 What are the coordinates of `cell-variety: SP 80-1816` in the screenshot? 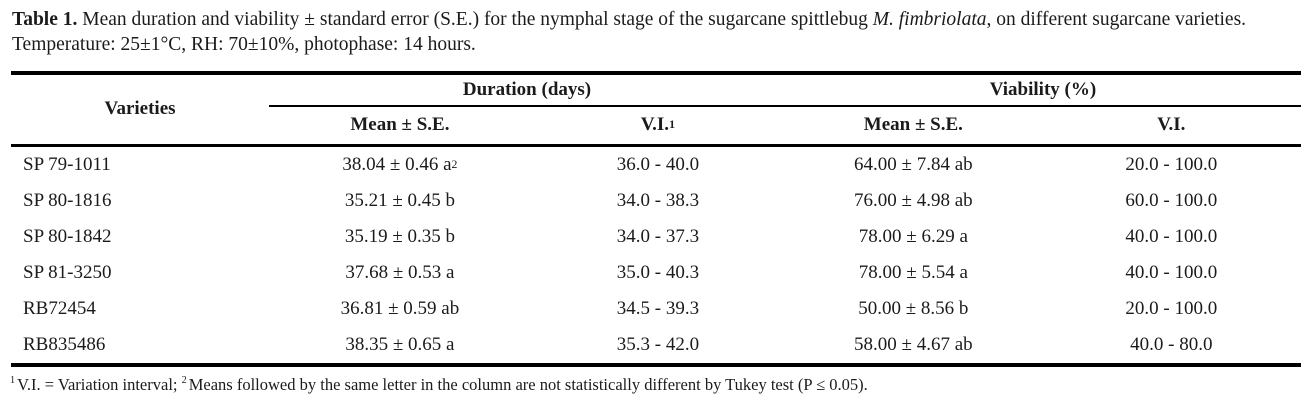 It's located at (67, 200).